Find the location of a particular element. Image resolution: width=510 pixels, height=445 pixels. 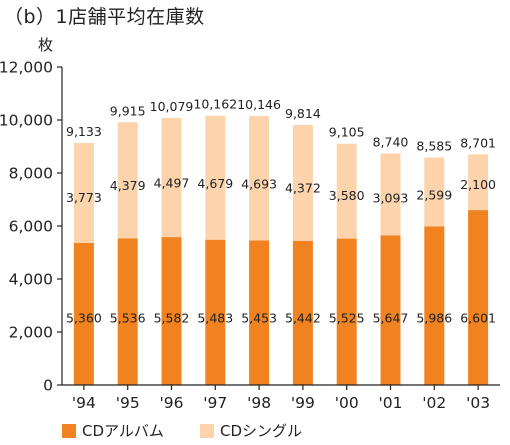

x-tick-label: '97 is located at coordinates (215, 403).